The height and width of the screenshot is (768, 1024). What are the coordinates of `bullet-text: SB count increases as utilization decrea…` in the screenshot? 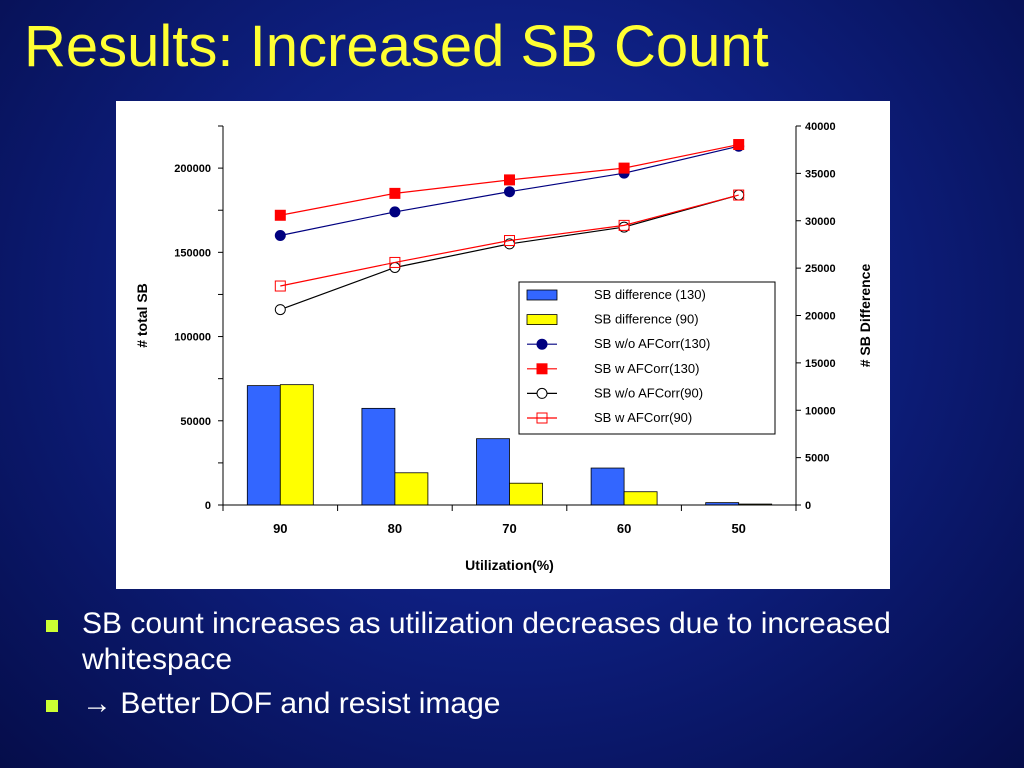 It's located at (486, 641).